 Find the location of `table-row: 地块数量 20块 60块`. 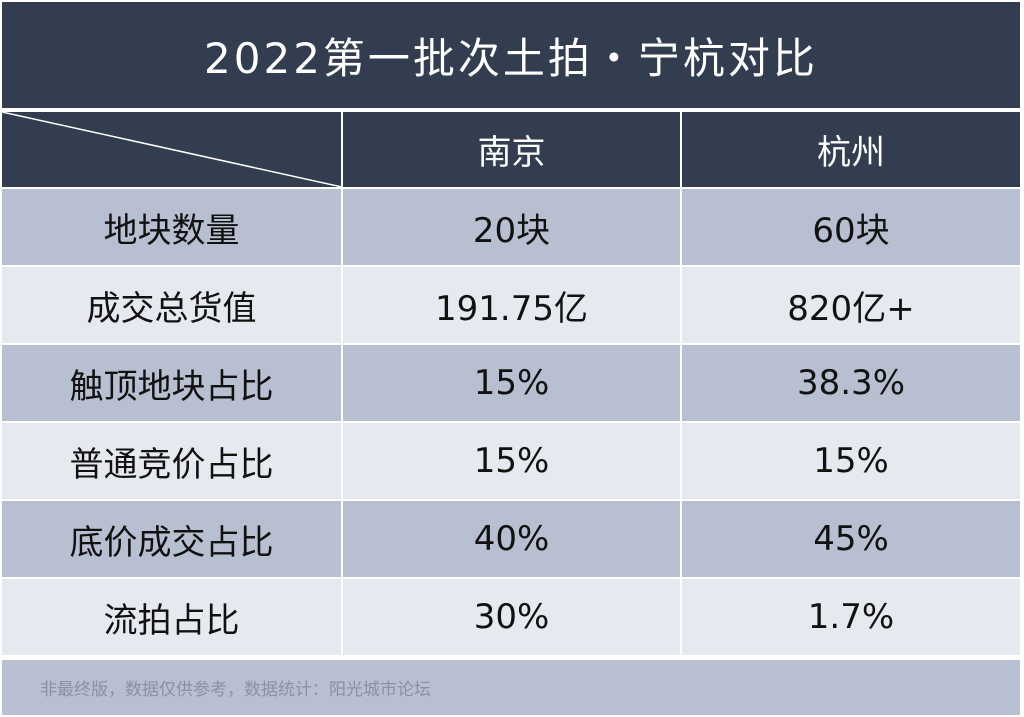

table-row: 地块数量 20块 60块 is located at coordinates (511, 227).